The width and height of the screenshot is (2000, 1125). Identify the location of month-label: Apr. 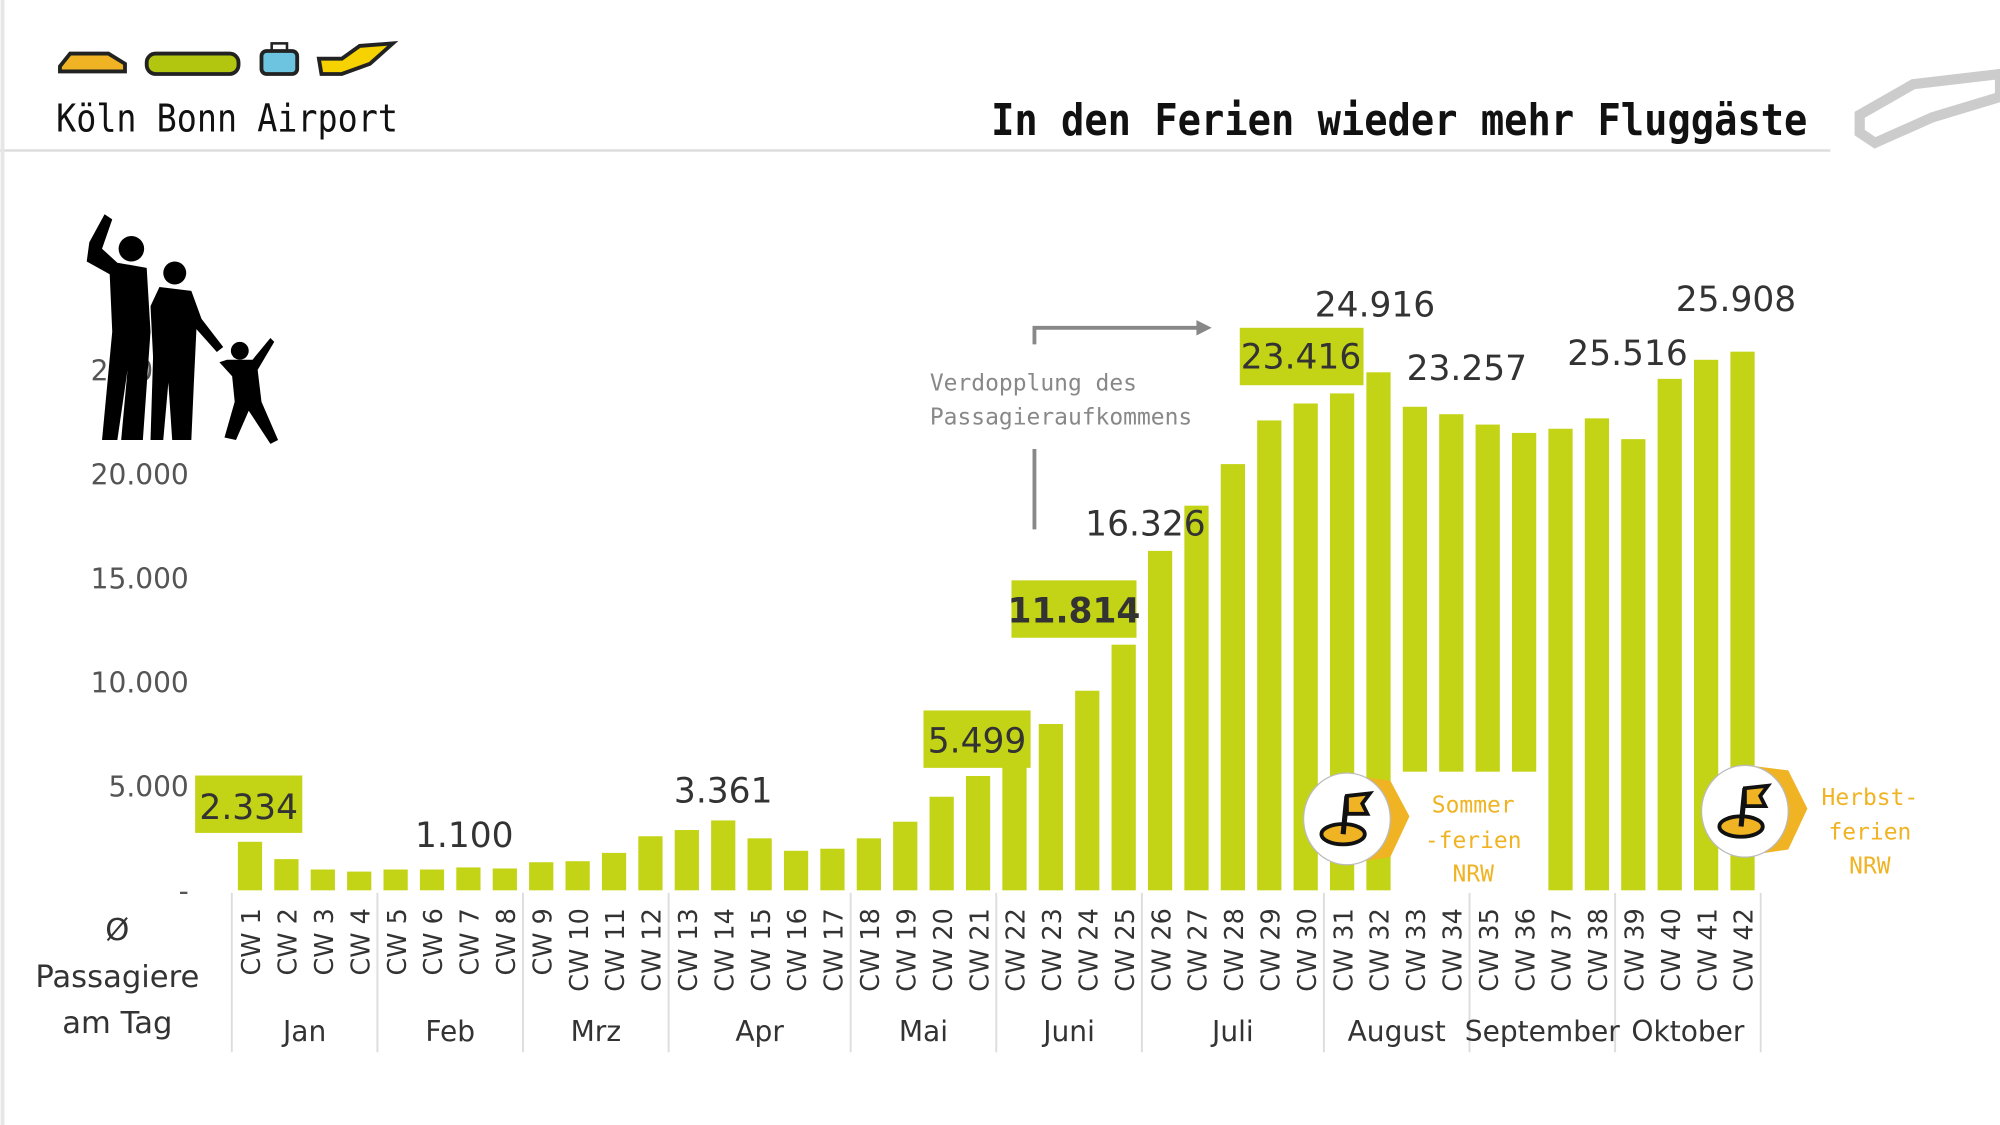
(759, 1031).